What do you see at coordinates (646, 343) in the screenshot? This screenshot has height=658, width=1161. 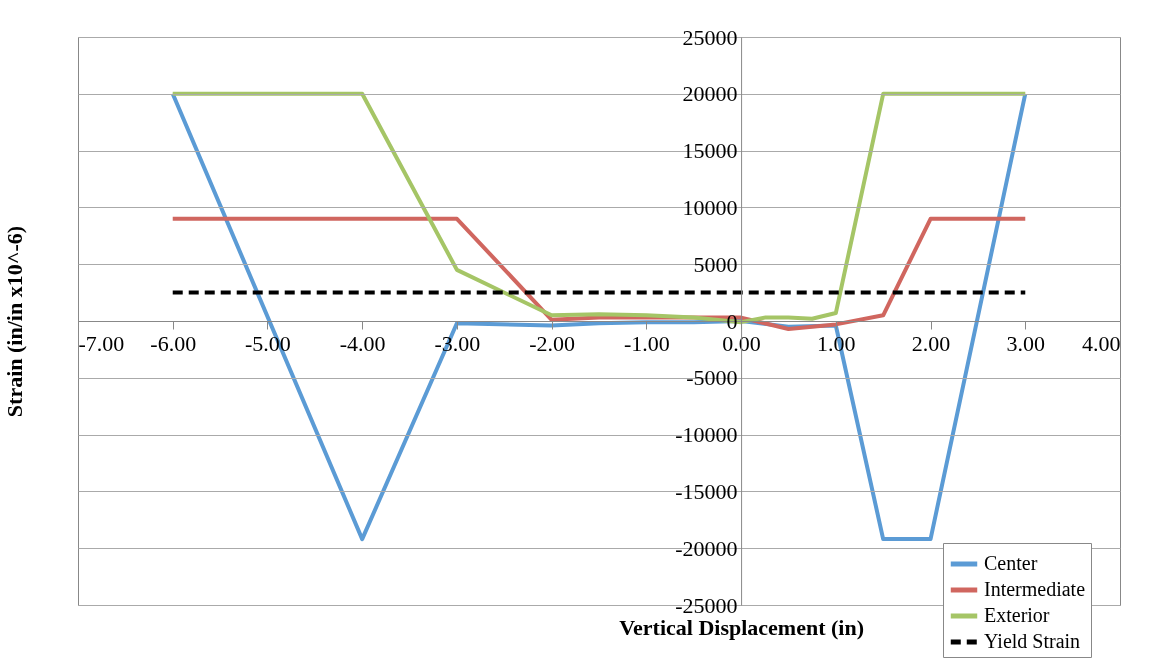 I see `x-tick-label: -1.00` at bounding box center [646, 343].